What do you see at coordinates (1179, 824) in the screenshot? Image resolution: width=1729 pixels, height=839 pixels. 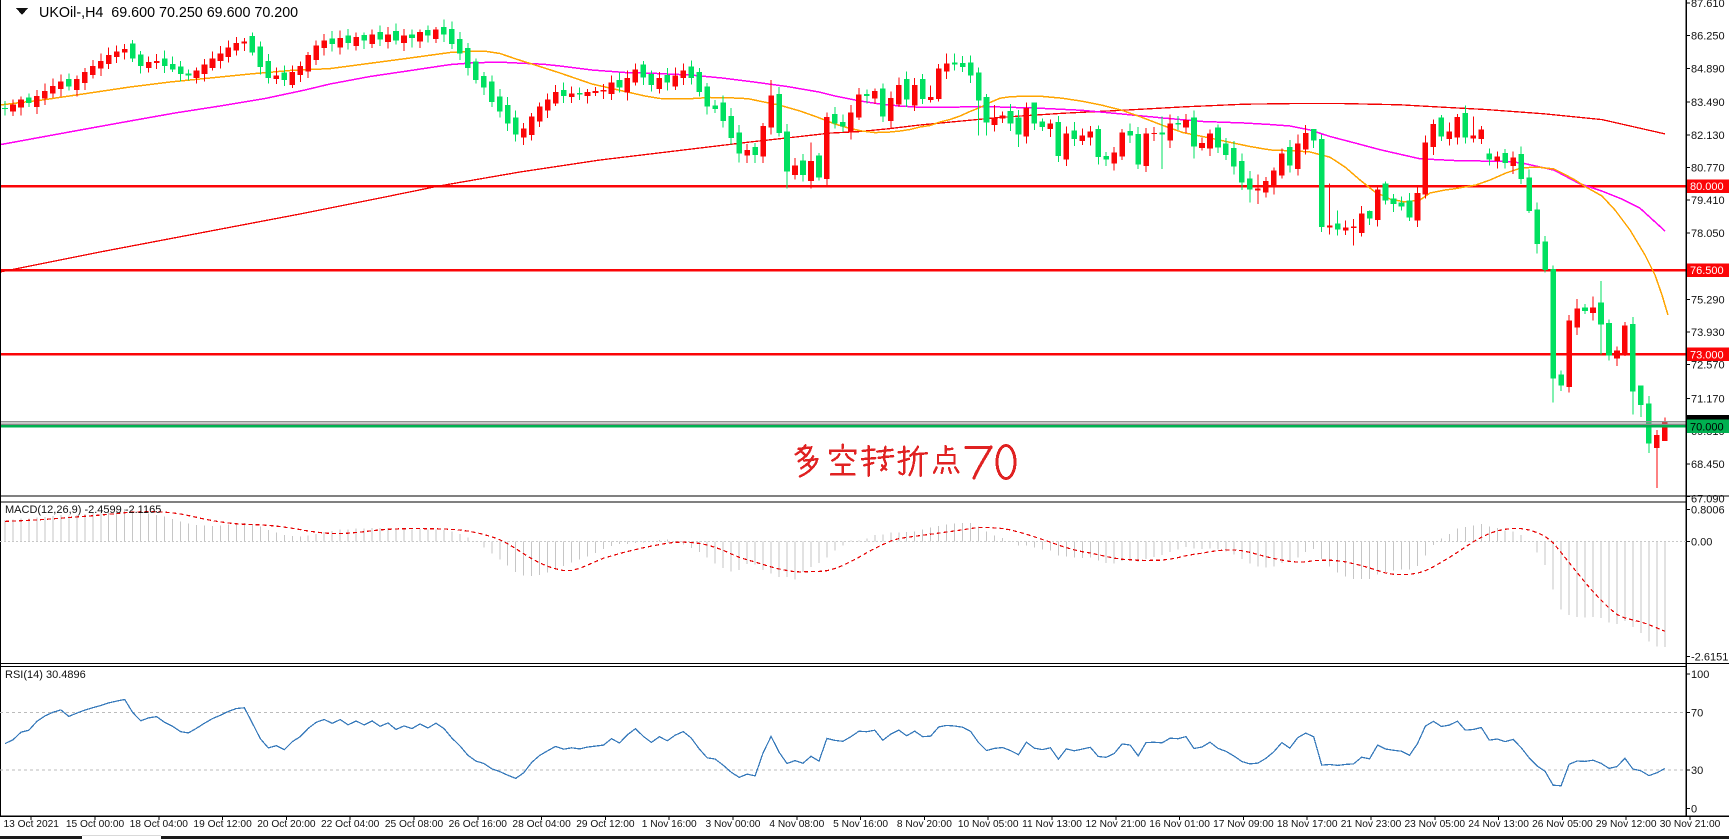 I see `svg-text: 16 Nov 01:00` at bounding box center [1179, 824].